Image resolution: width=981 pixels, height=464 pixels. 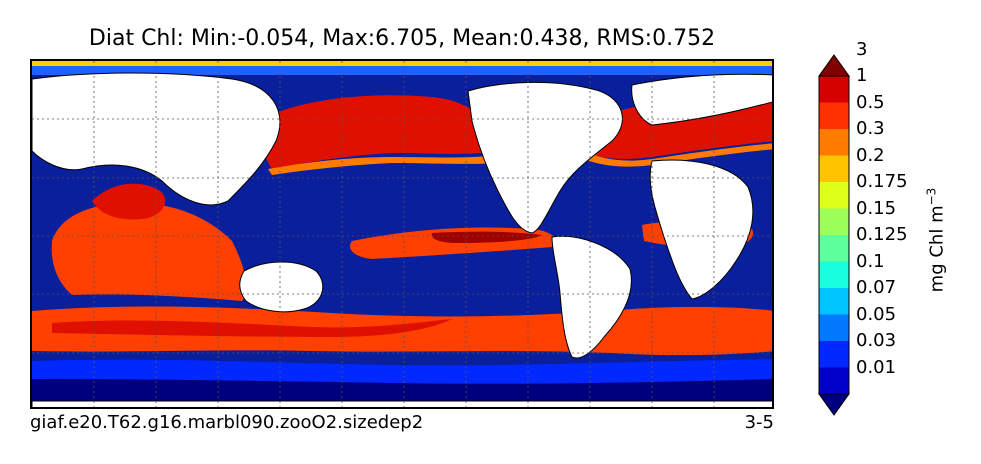 What do you see at coordinates (870, 261) in the screenshot?
I see `colorbar-tick-label: 0.1` at bounding box center [870, 261].